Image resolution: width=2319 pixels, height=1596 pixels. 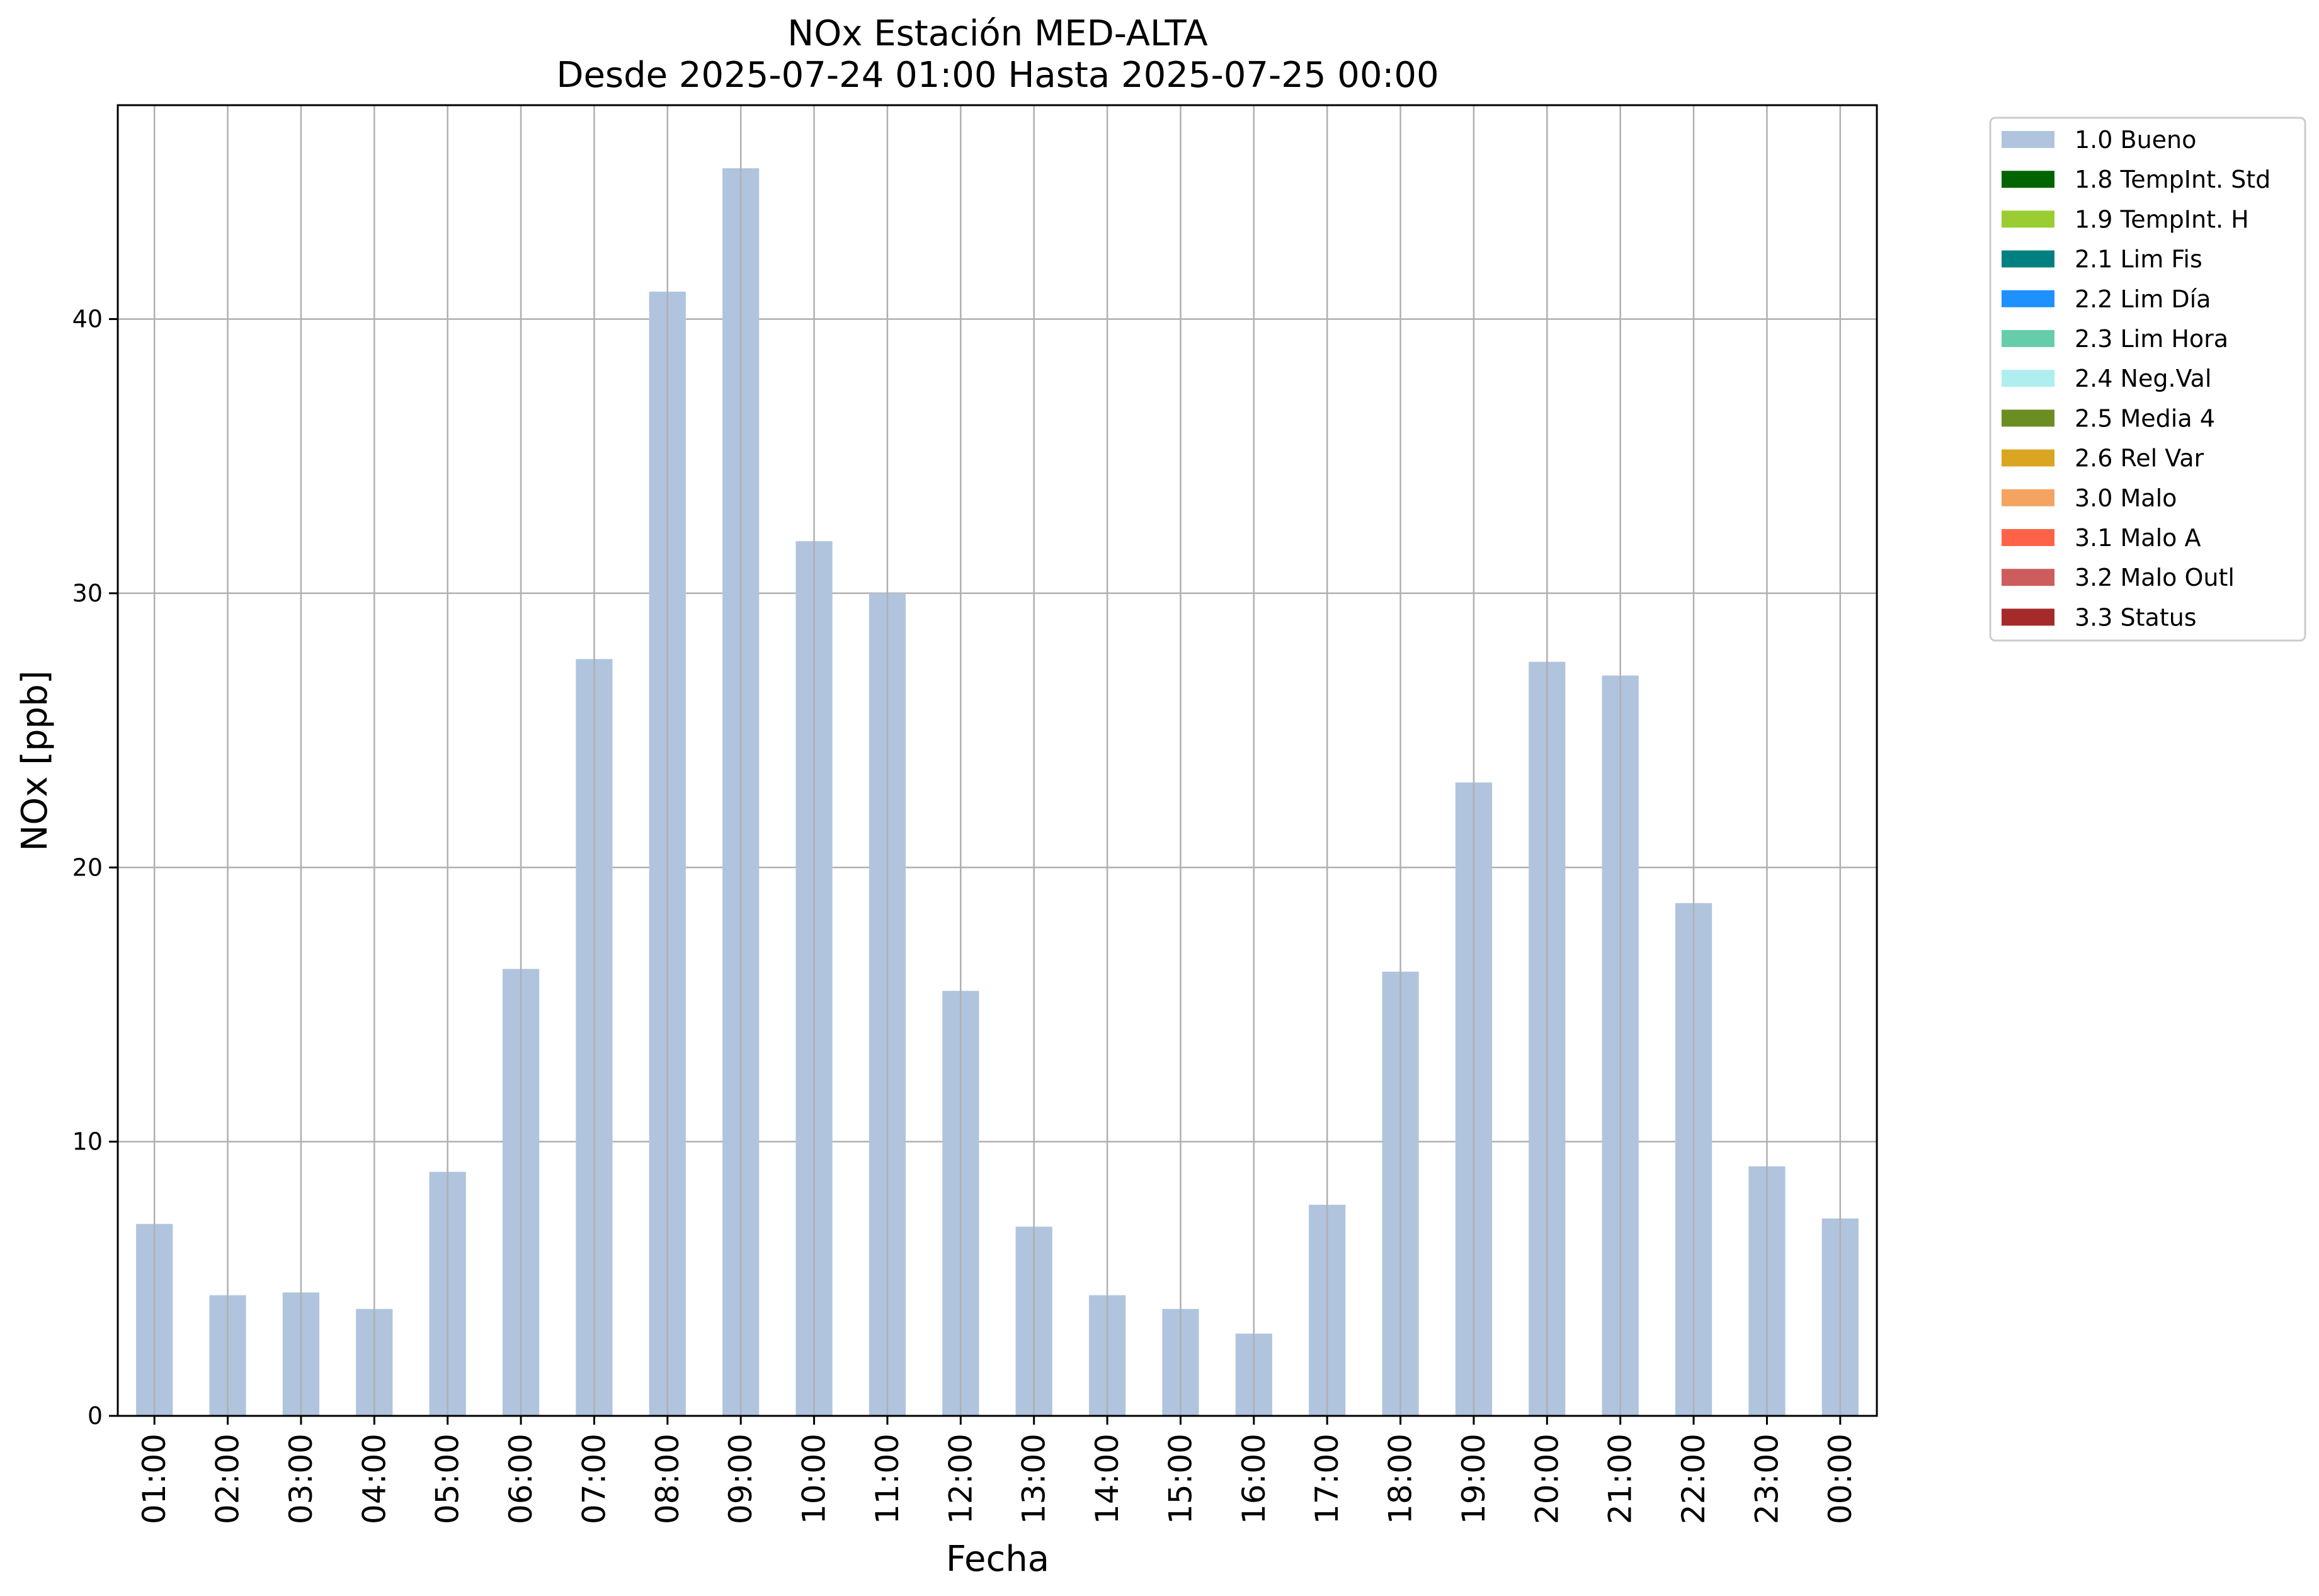 What do you see at coordinates (1107, 1479) in the screenshot?
I see `x-tick-label: 14:00` at bounding box center [1107, 1479].